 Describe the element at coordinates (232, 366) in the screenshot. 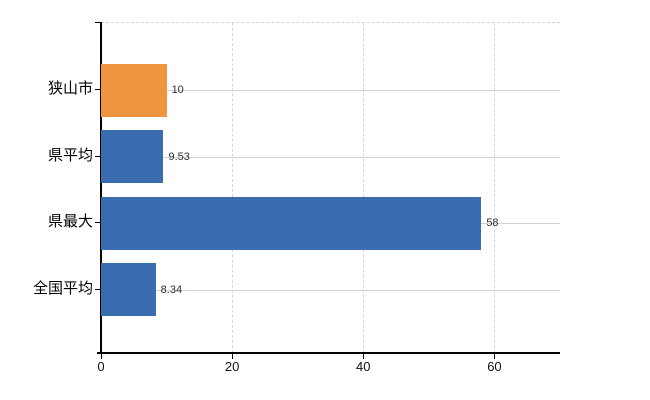

I see `x-tick-label: 20` at that location.